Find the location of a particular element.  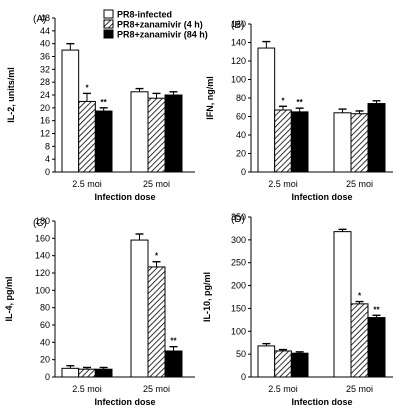

y-tick-label: 36 is located at coordinates (45, 57).